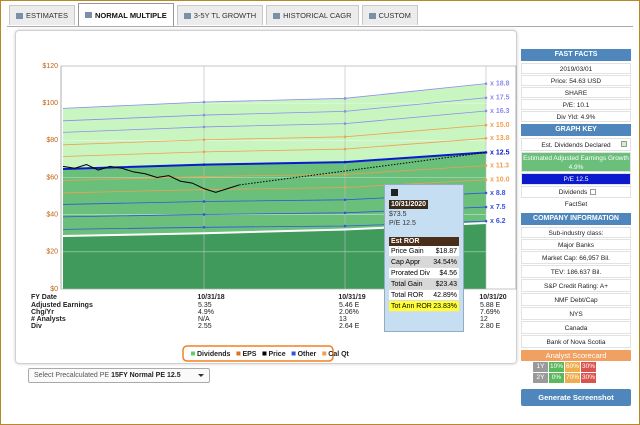 The height and width of the screenshot is (425, 640). Describe the element at coordinates (349, 305) in the screenshot. I see `table-cell: 5.46 E` at that location.